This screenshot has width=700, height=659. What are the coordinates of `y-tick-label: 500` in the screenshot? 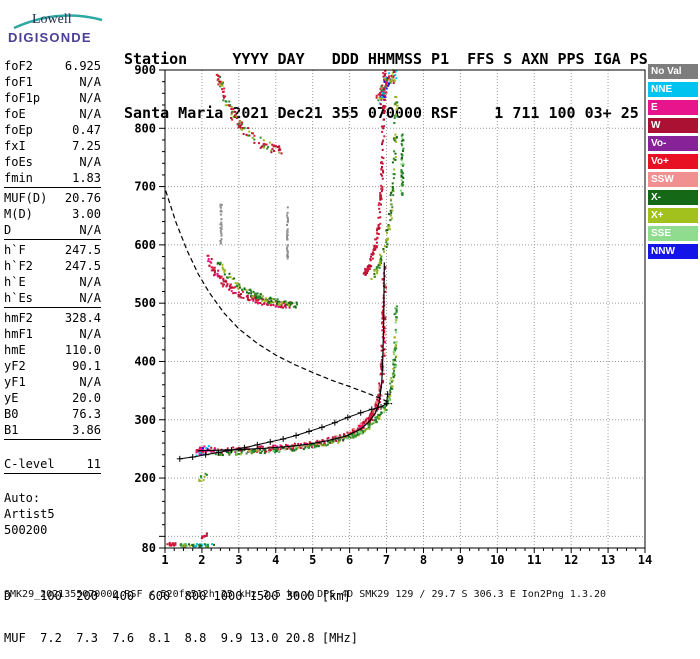 It's located at (145, 303).